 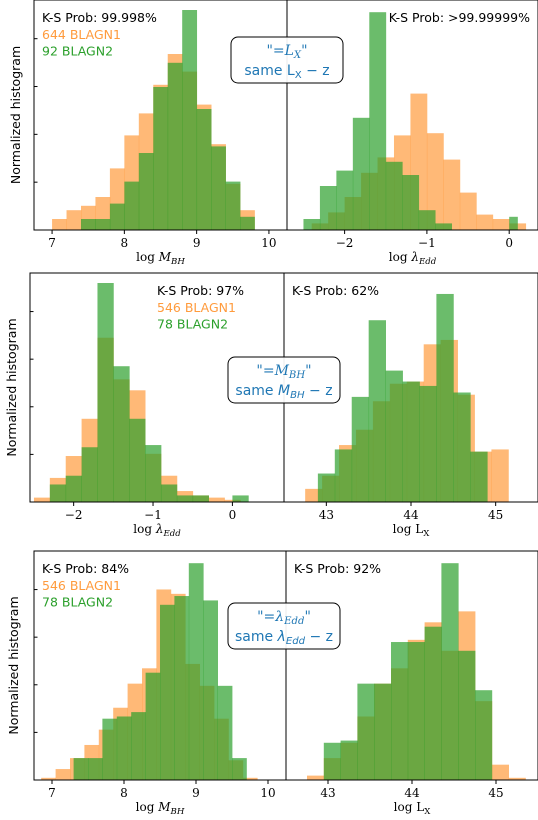 What do you see at coordinates (326, 515) in the screenshot?
I see `x-tick-label: 43` at bounding box center [326, 515].